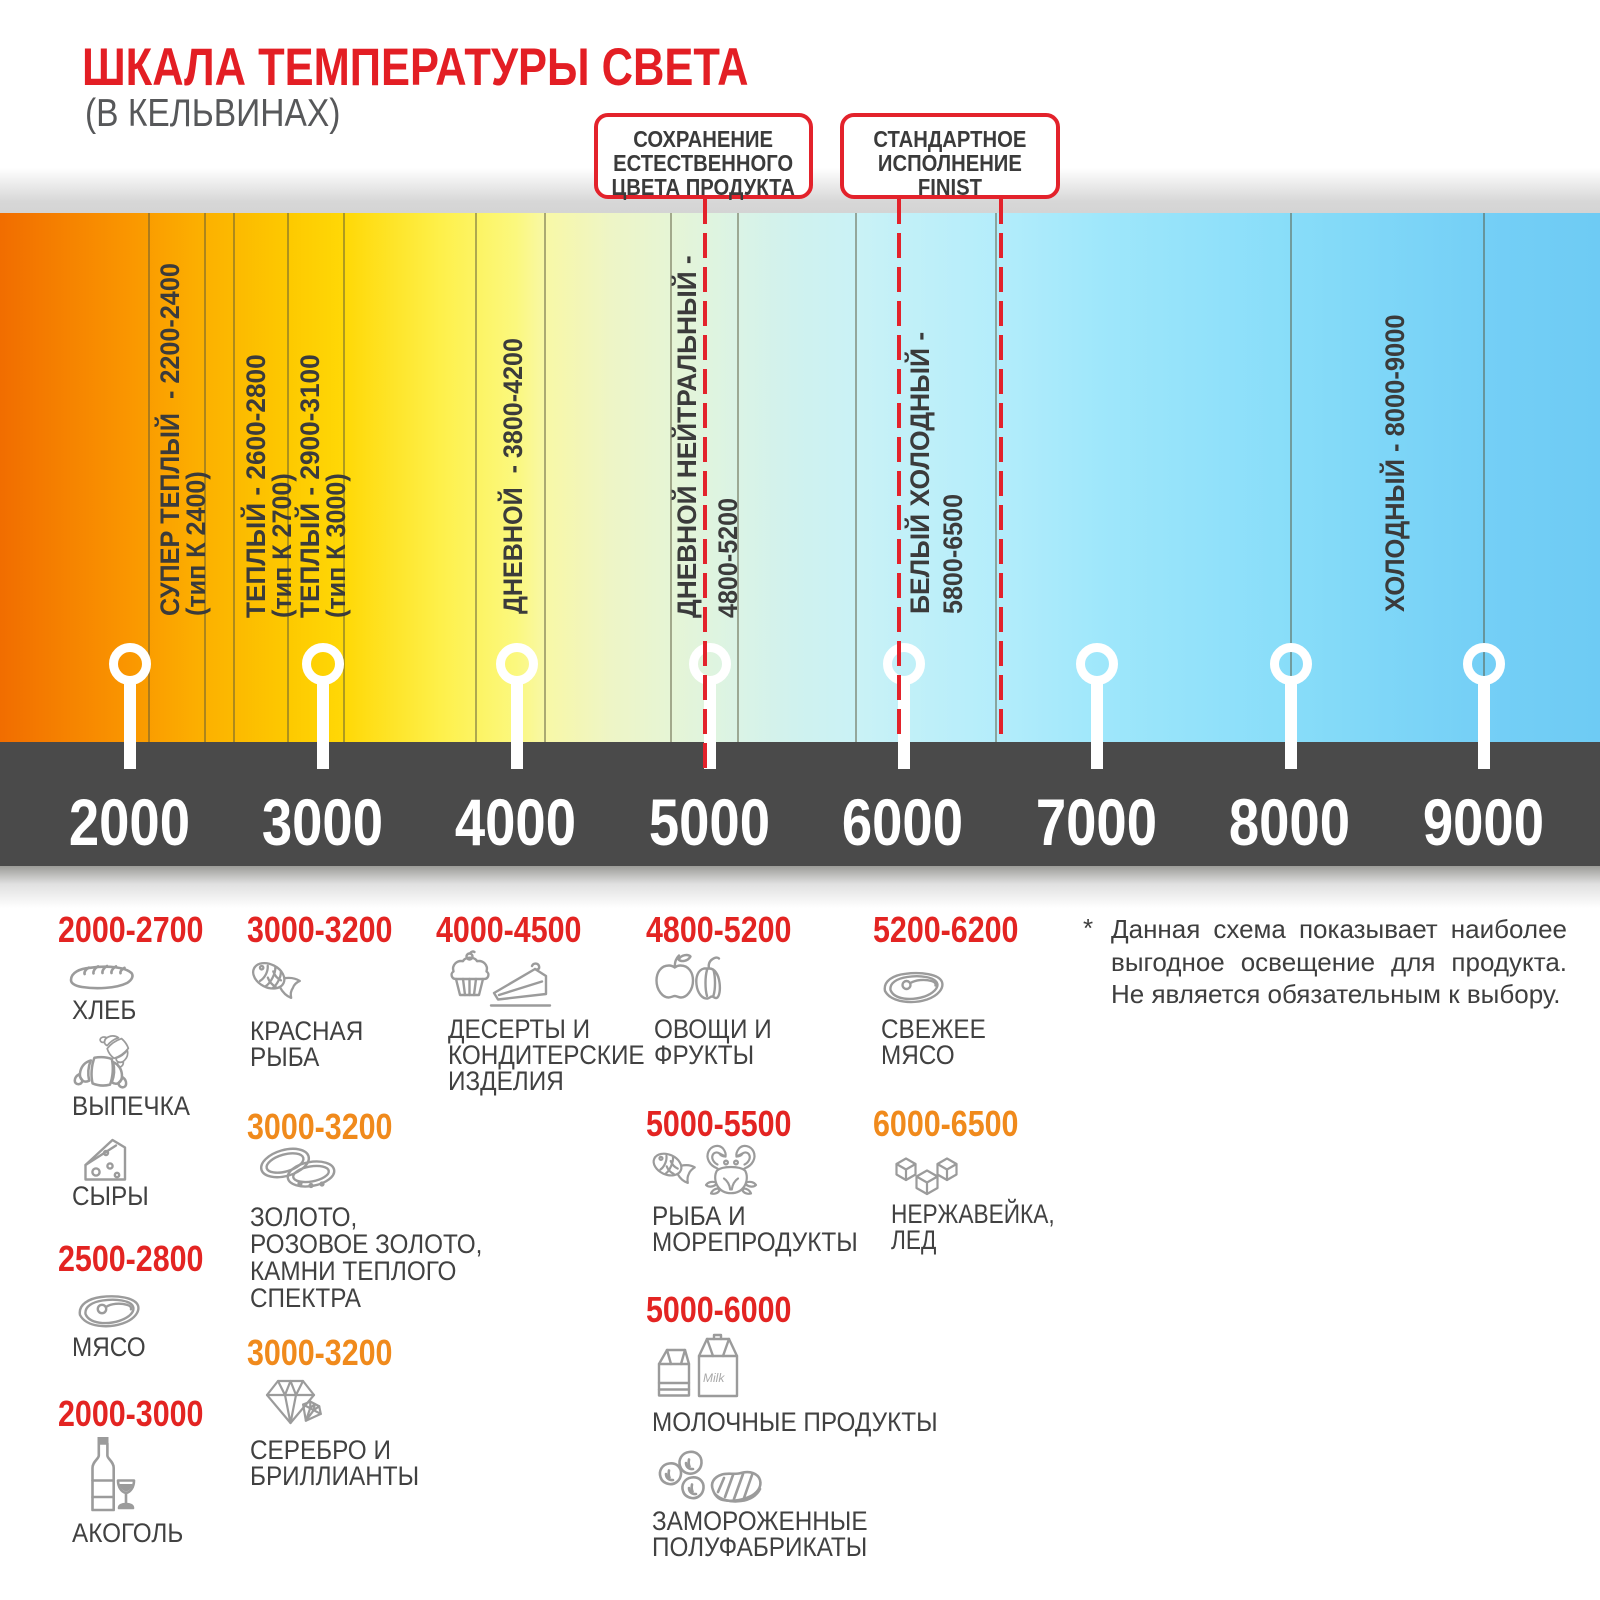 The image size is (1600, 1600). I want to click on svg-text: Milk, so click(714, 1378).